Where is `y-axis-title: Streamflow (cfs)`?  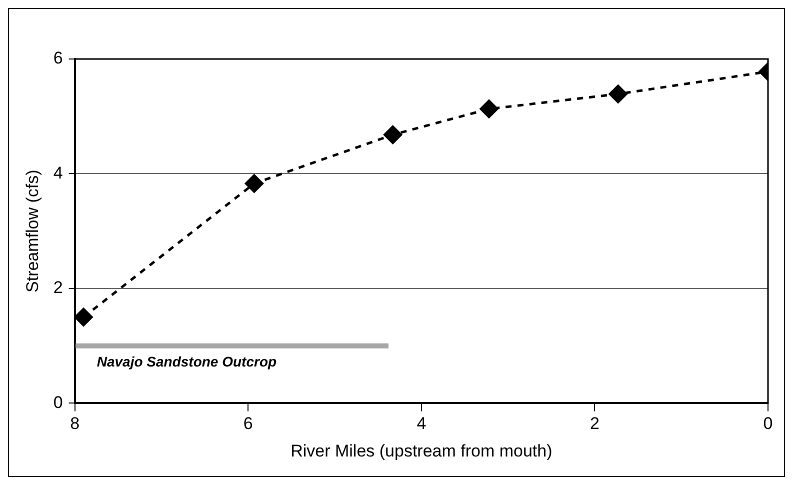
y-axis-title: Streamflow (cfs) is located at coordinates (32, 231).